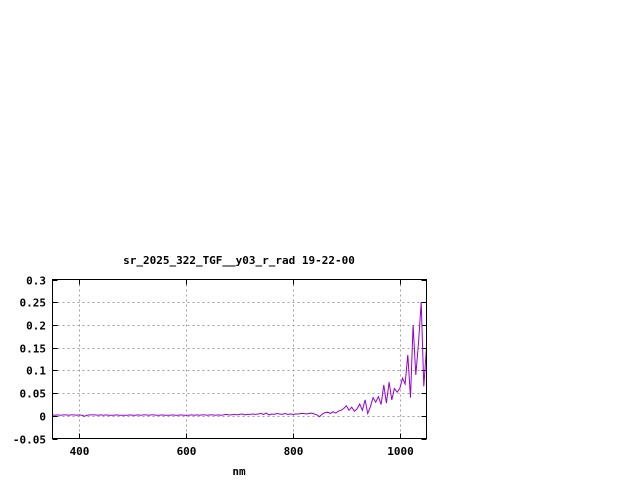  What do you see at coordinates (187, 451) in the screenshot?
I see `x-tick-label: 600` at bounding box center [187, 451].